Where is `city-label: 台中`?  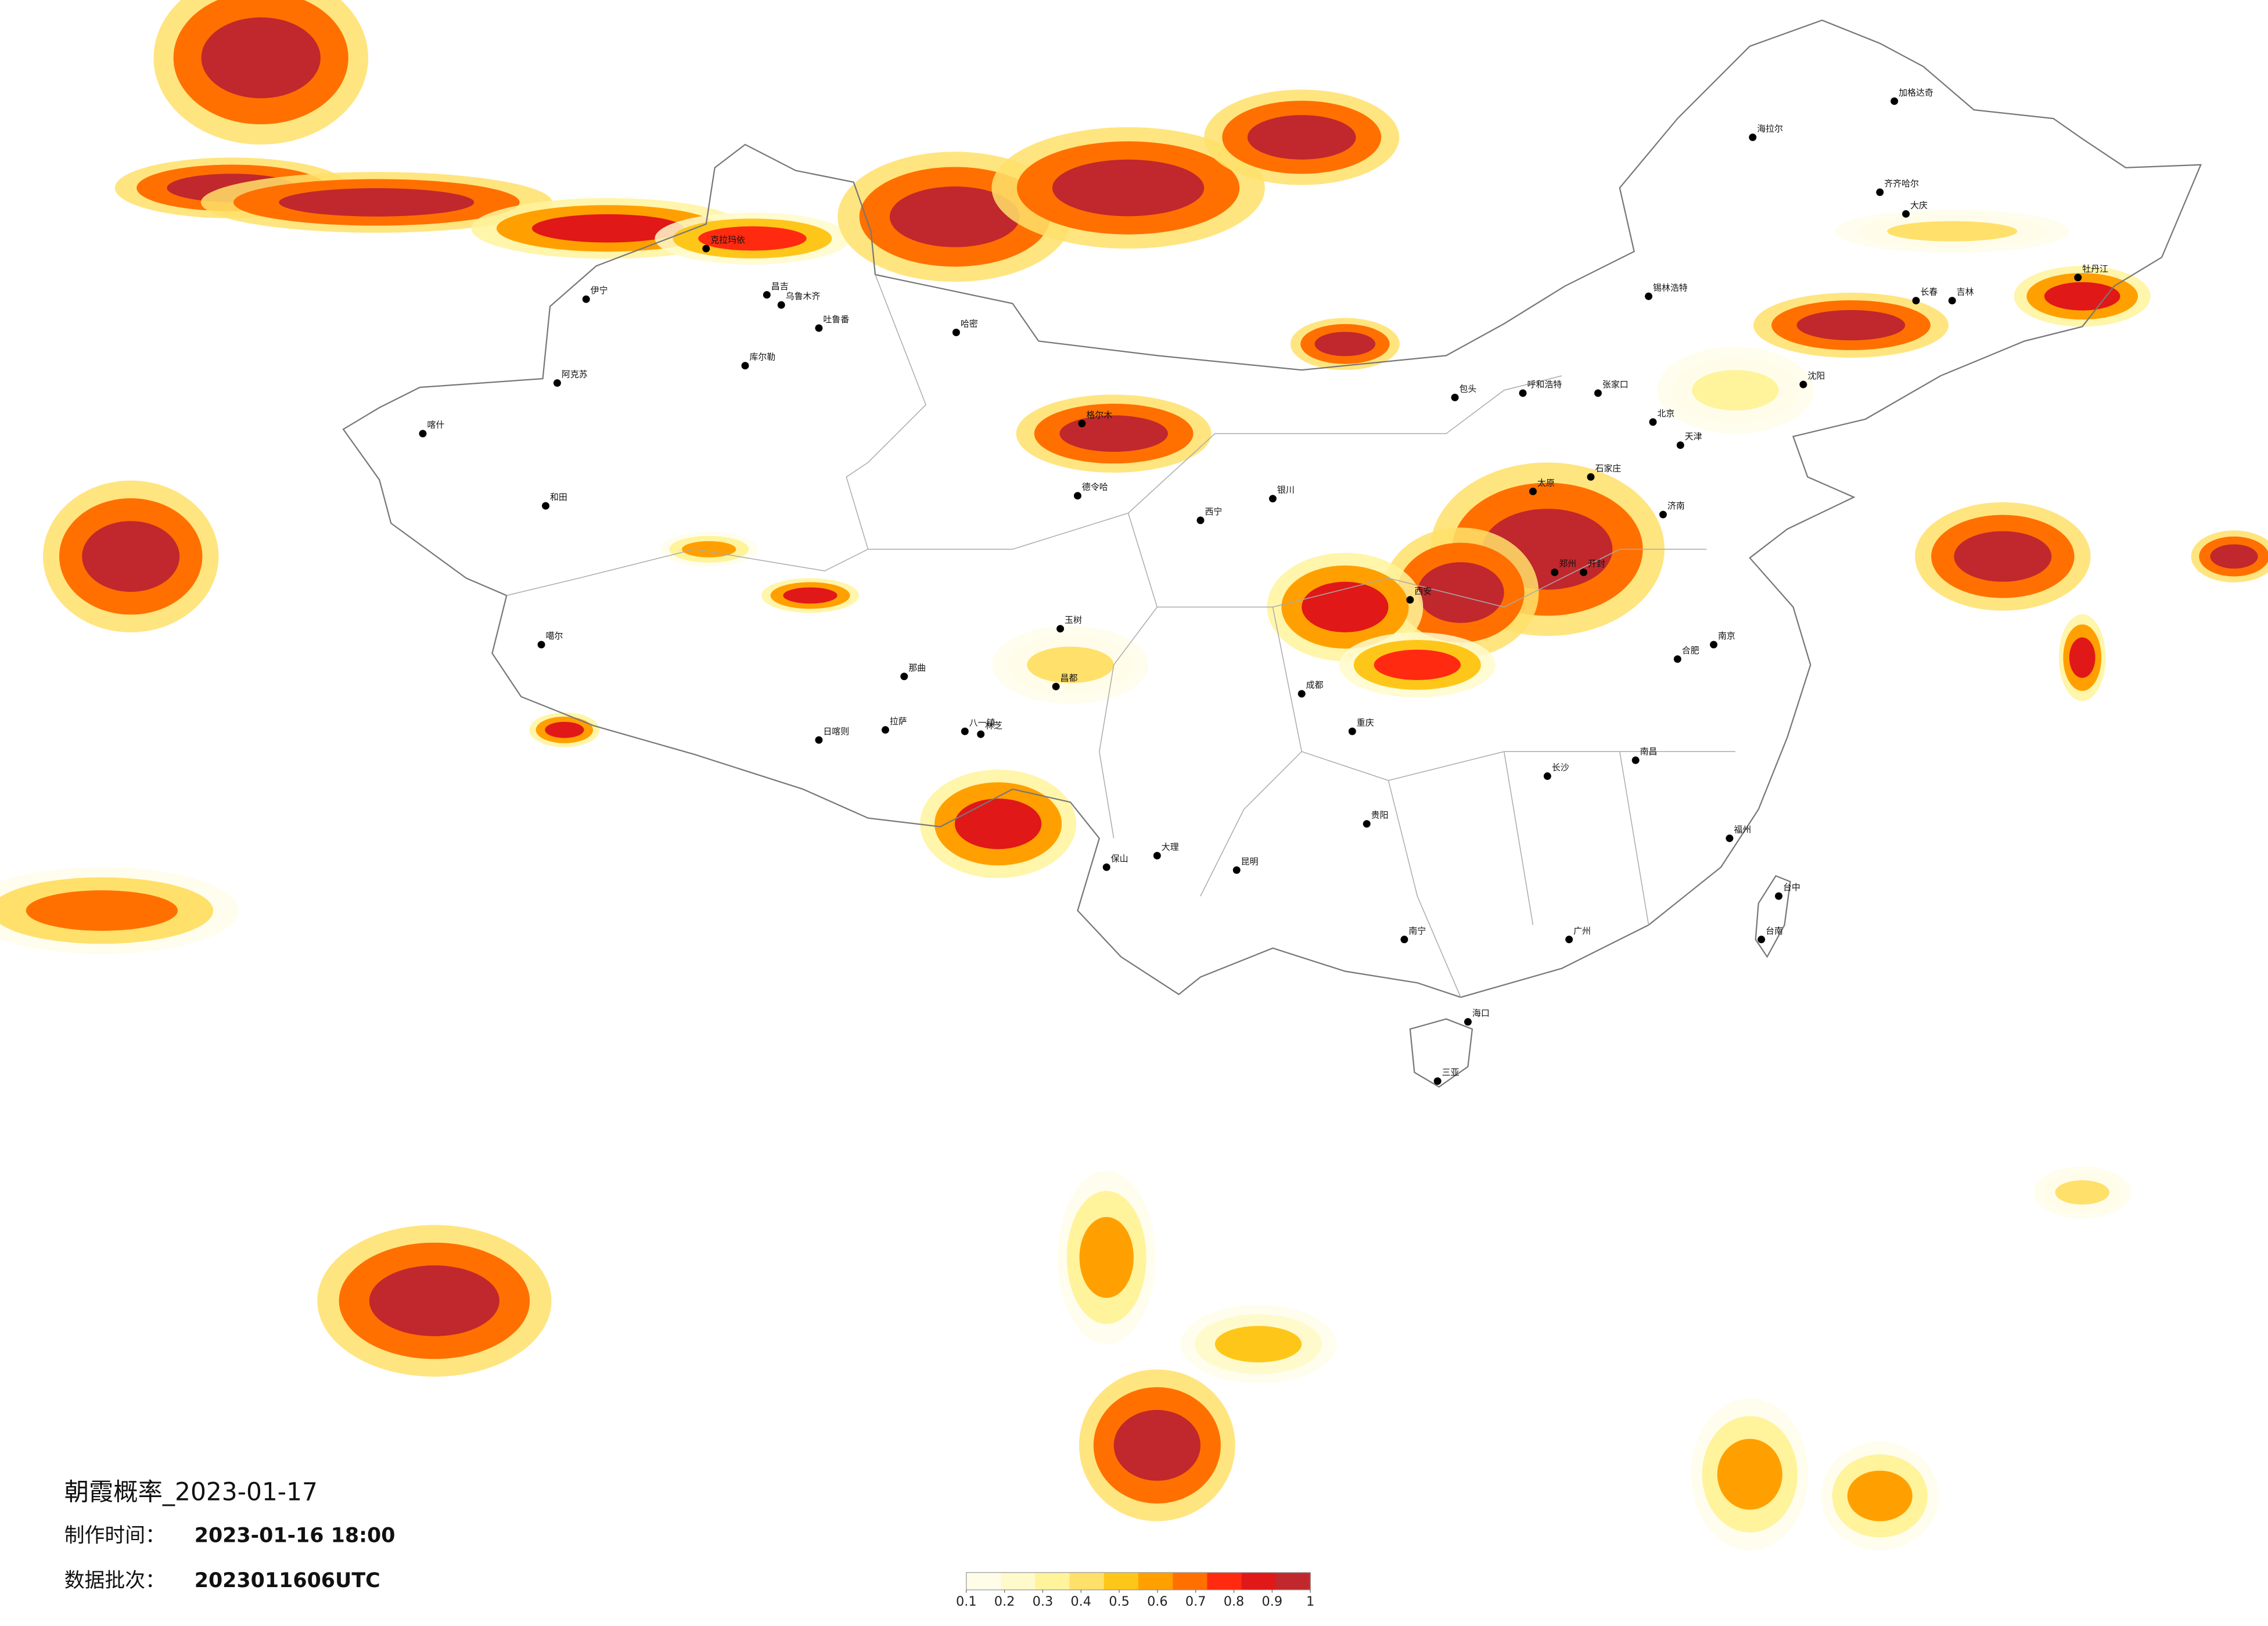
city-label: 台中 is located at coordinates (1791, 887).